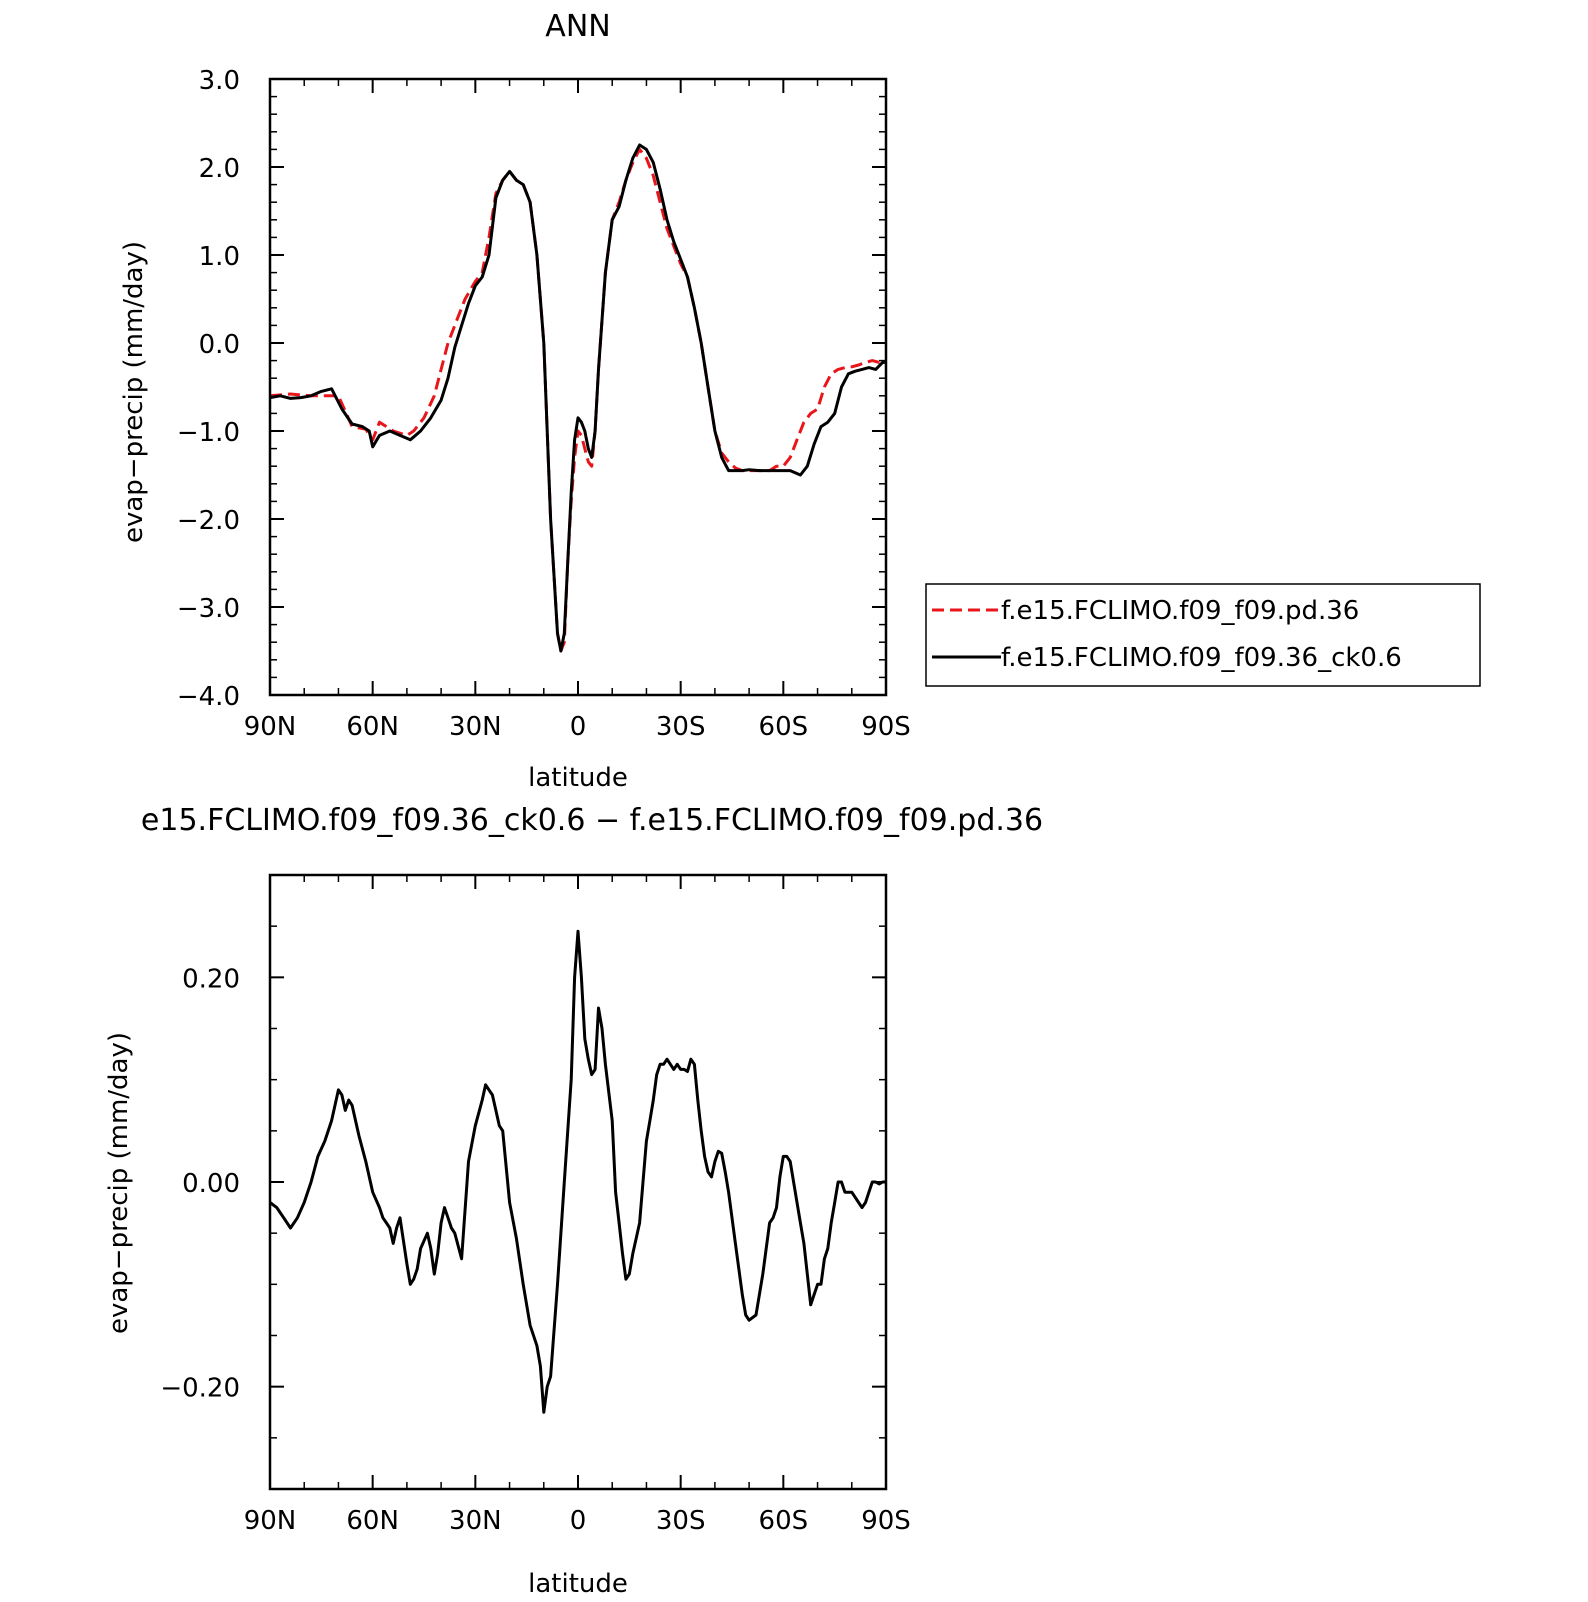 This screenshot has height=1602, width=1588. I want to click on top-x-tick-label: 0, so click(578, 727).